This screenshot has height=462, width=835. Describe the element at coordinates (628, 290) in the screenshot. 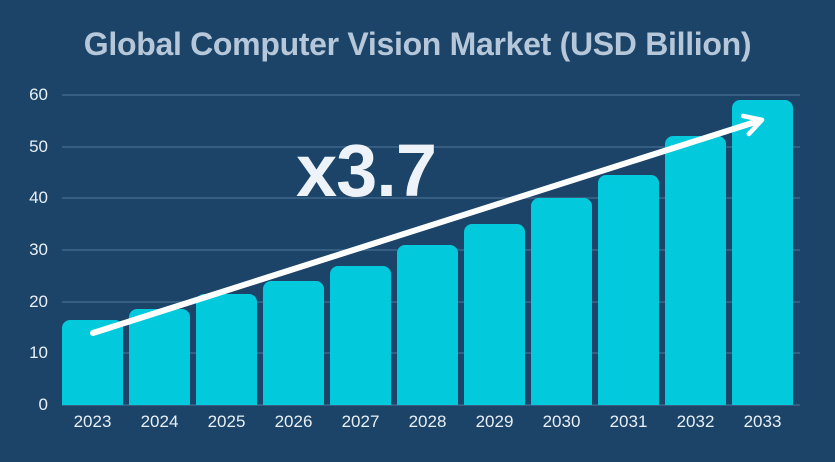

I see `bar-2031` at that location.